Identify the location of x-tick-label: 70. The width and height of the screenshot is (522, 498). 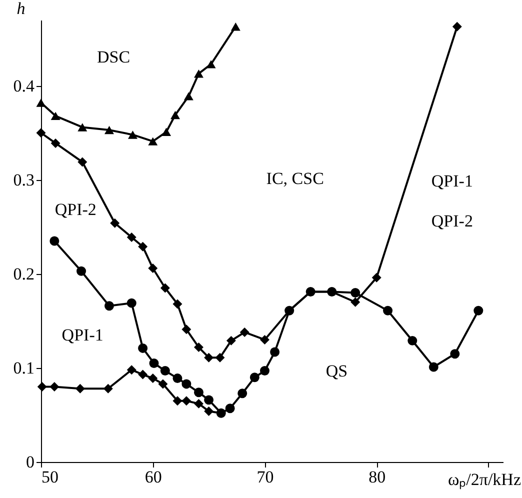
(265, 477).